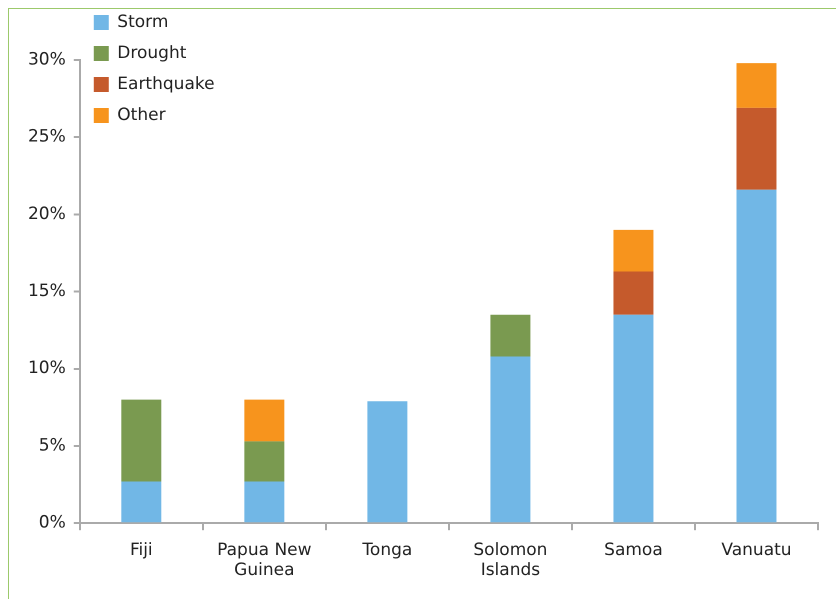 This screenshot has height=599, width=836. What do you see at coordinates (52, 445) in the screenshot?
I see `y-tick-label: 5%` at bounding box center [52, 445].